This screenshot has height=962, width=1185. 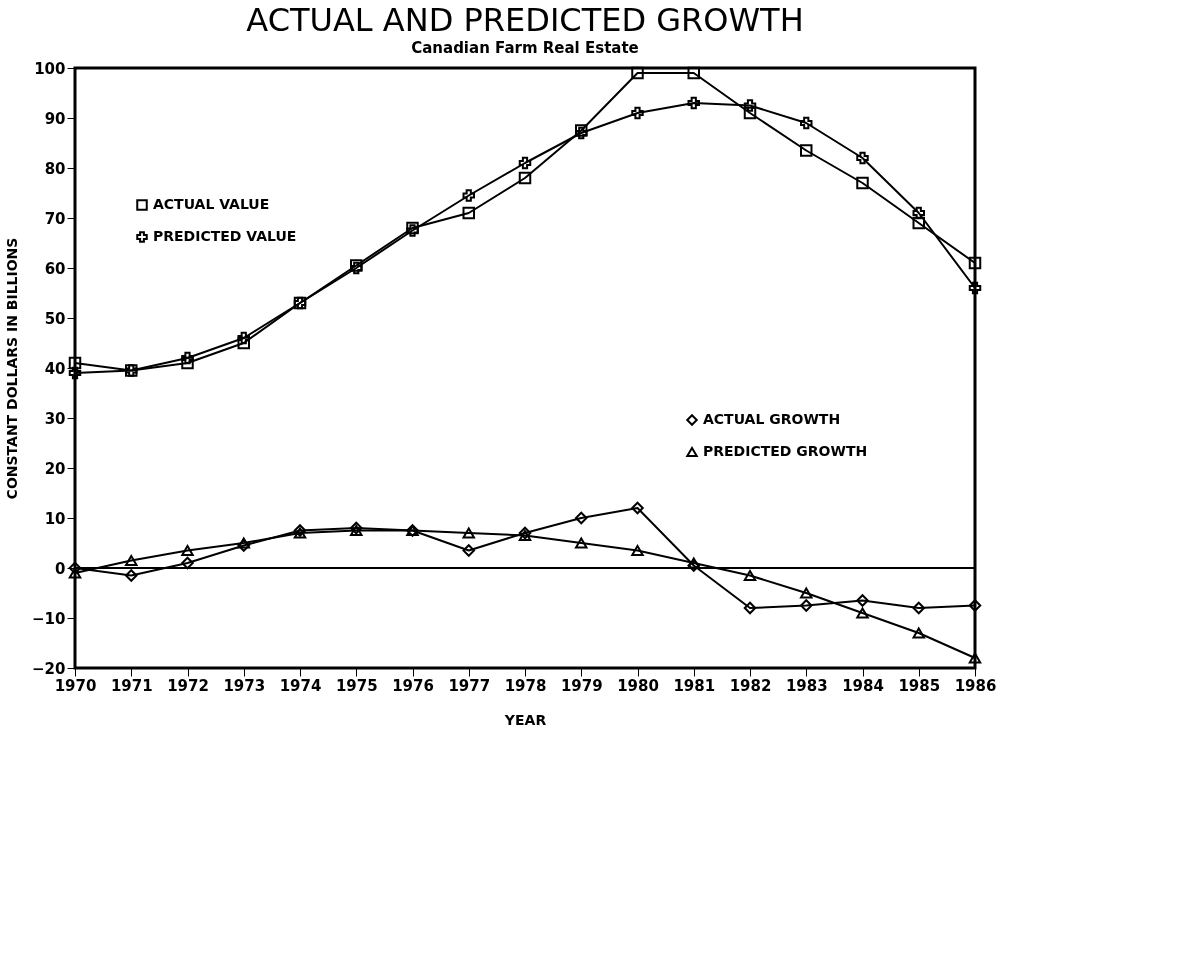 I want to click on y-tick-label: −20, so click(x=49, y=668).